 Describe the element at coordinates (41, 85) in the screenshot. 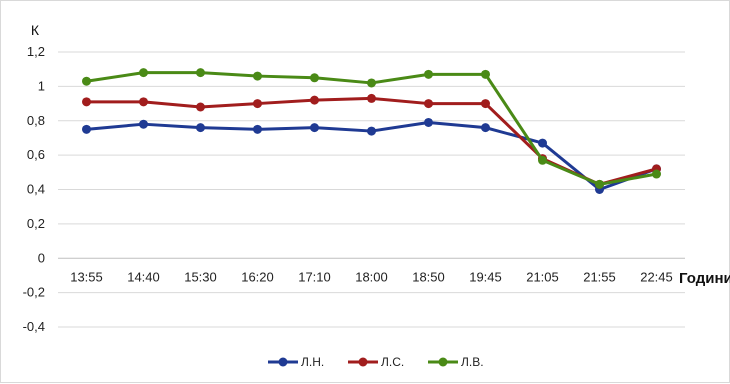

I see `y-tick-label: 1` at that location.